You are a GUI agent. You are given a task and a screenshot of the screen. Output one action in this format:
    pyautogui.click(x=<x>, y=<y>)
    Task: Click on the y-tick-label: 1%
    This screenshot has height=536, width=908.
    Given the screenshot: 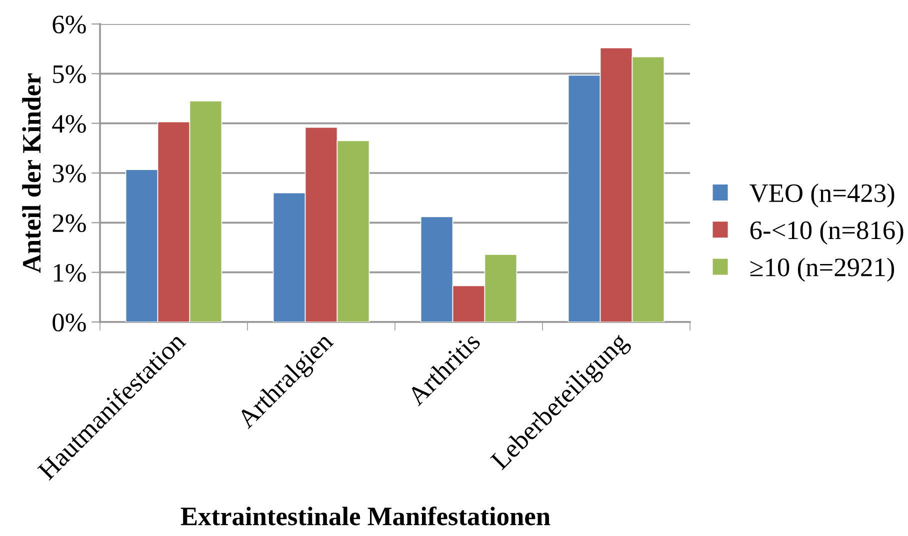 What is the action you would take?
    pyautogui.click(x=70, y=273)
    